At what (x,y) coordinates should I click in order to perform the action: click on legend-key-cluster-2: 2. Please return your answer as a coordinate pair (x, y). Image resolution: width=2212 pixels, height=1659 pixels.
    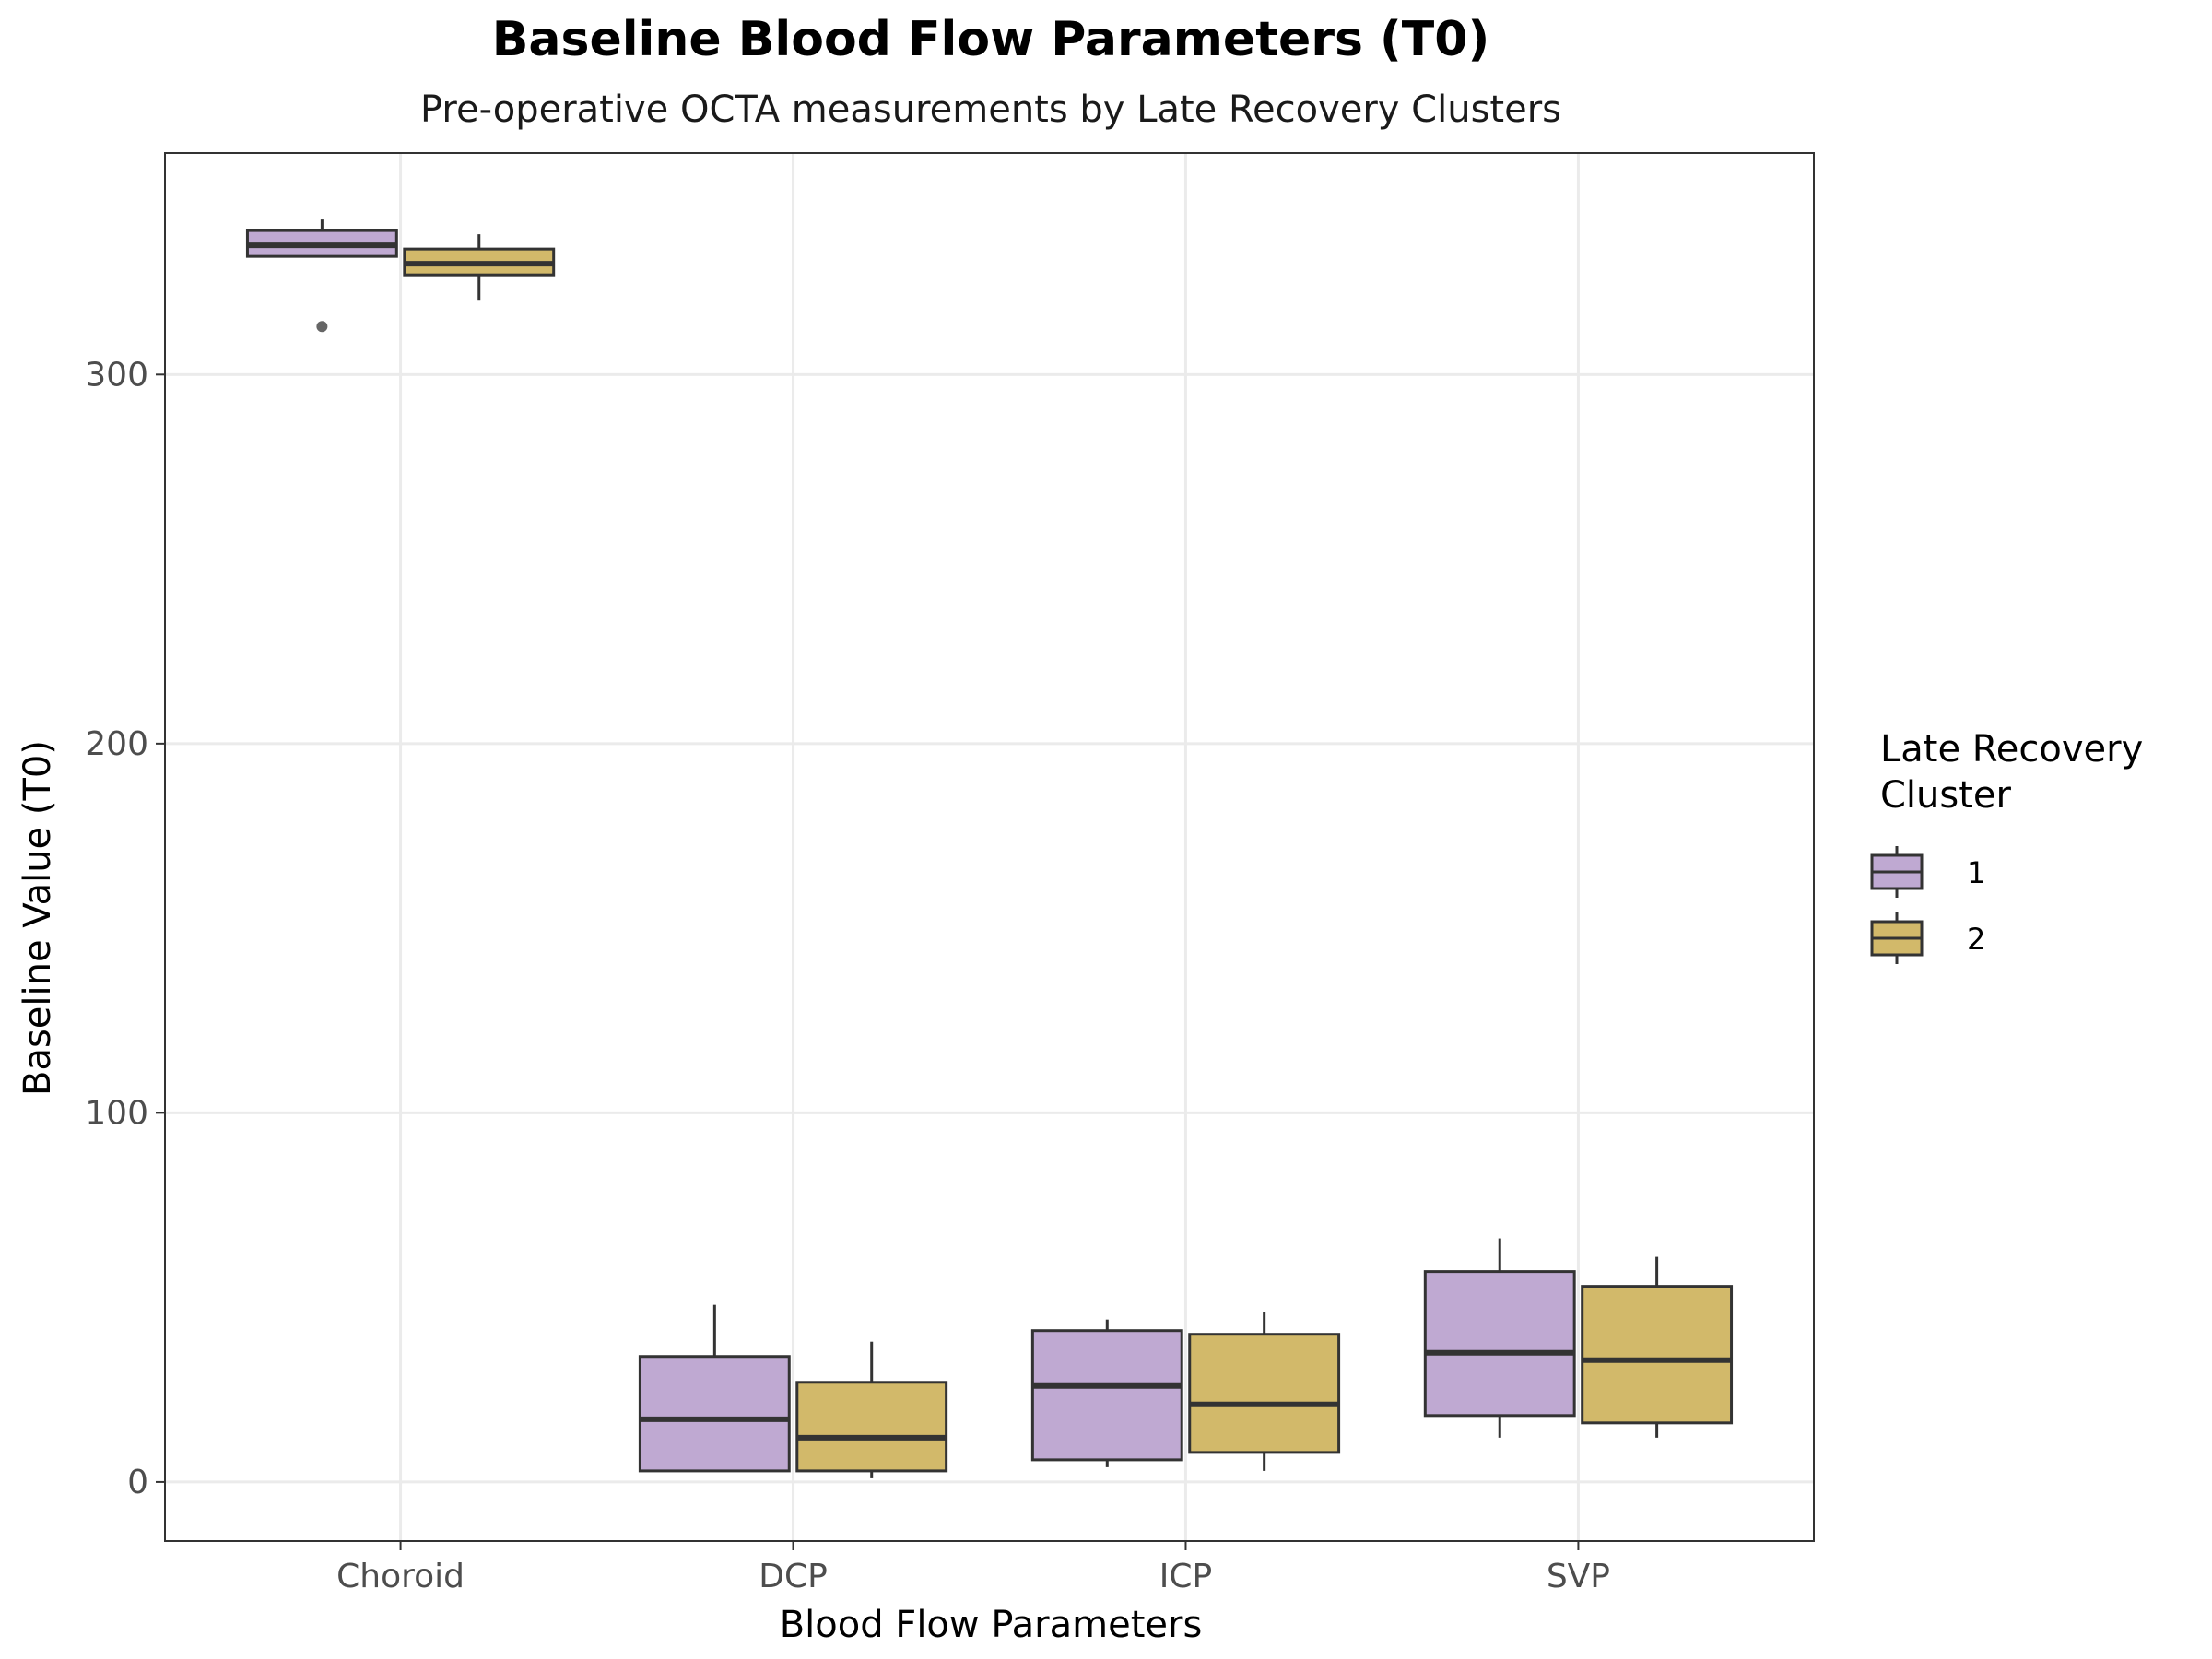
    Looking at the image, I should click on (1927, 938).